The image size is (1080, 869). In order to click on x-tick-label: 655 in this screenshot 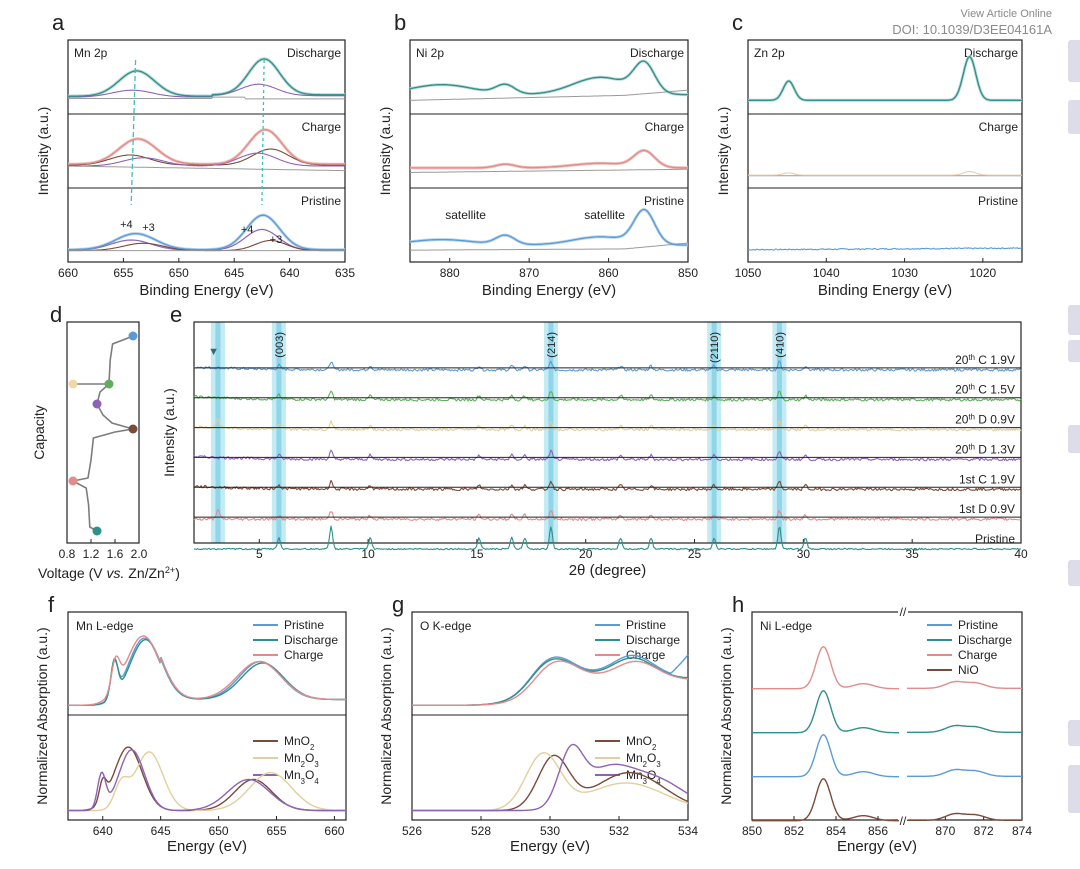, I will do `click(276, 831)`.